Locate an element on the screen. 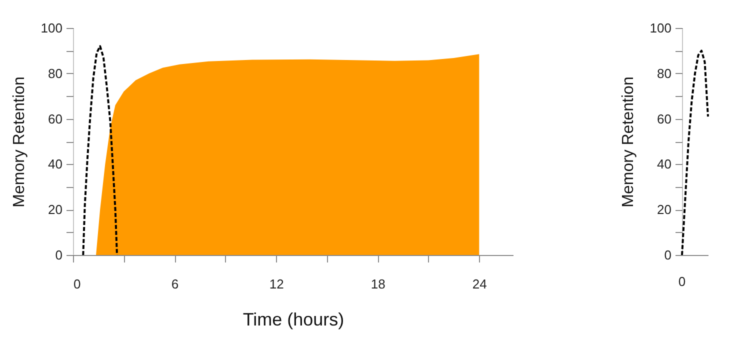  x-tick-label: 18 is located at coordinates (378, 284).